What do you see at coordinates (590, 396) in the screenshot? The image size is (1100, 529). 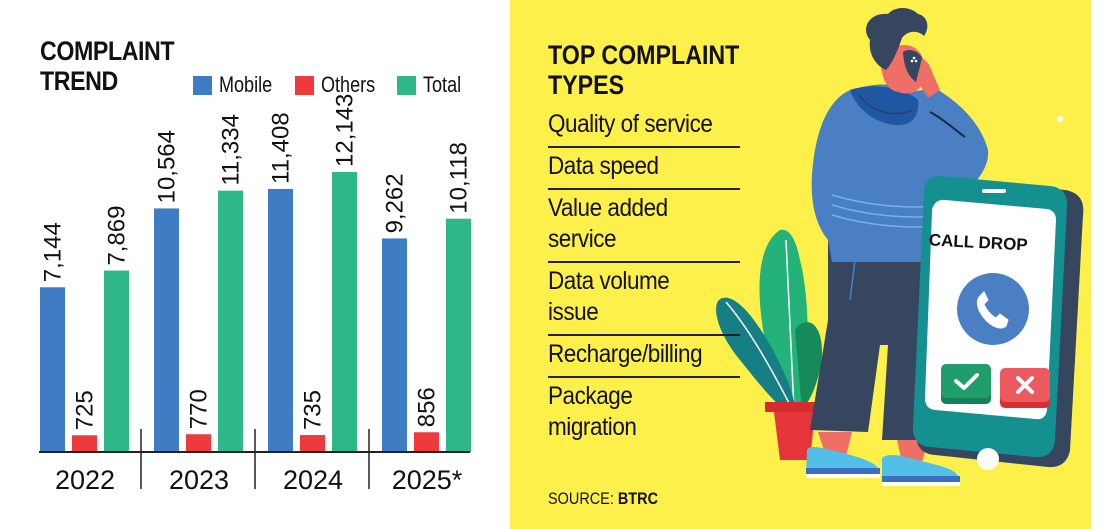 I see `complaint-type-text: Package` at bounding box center [590, 396].